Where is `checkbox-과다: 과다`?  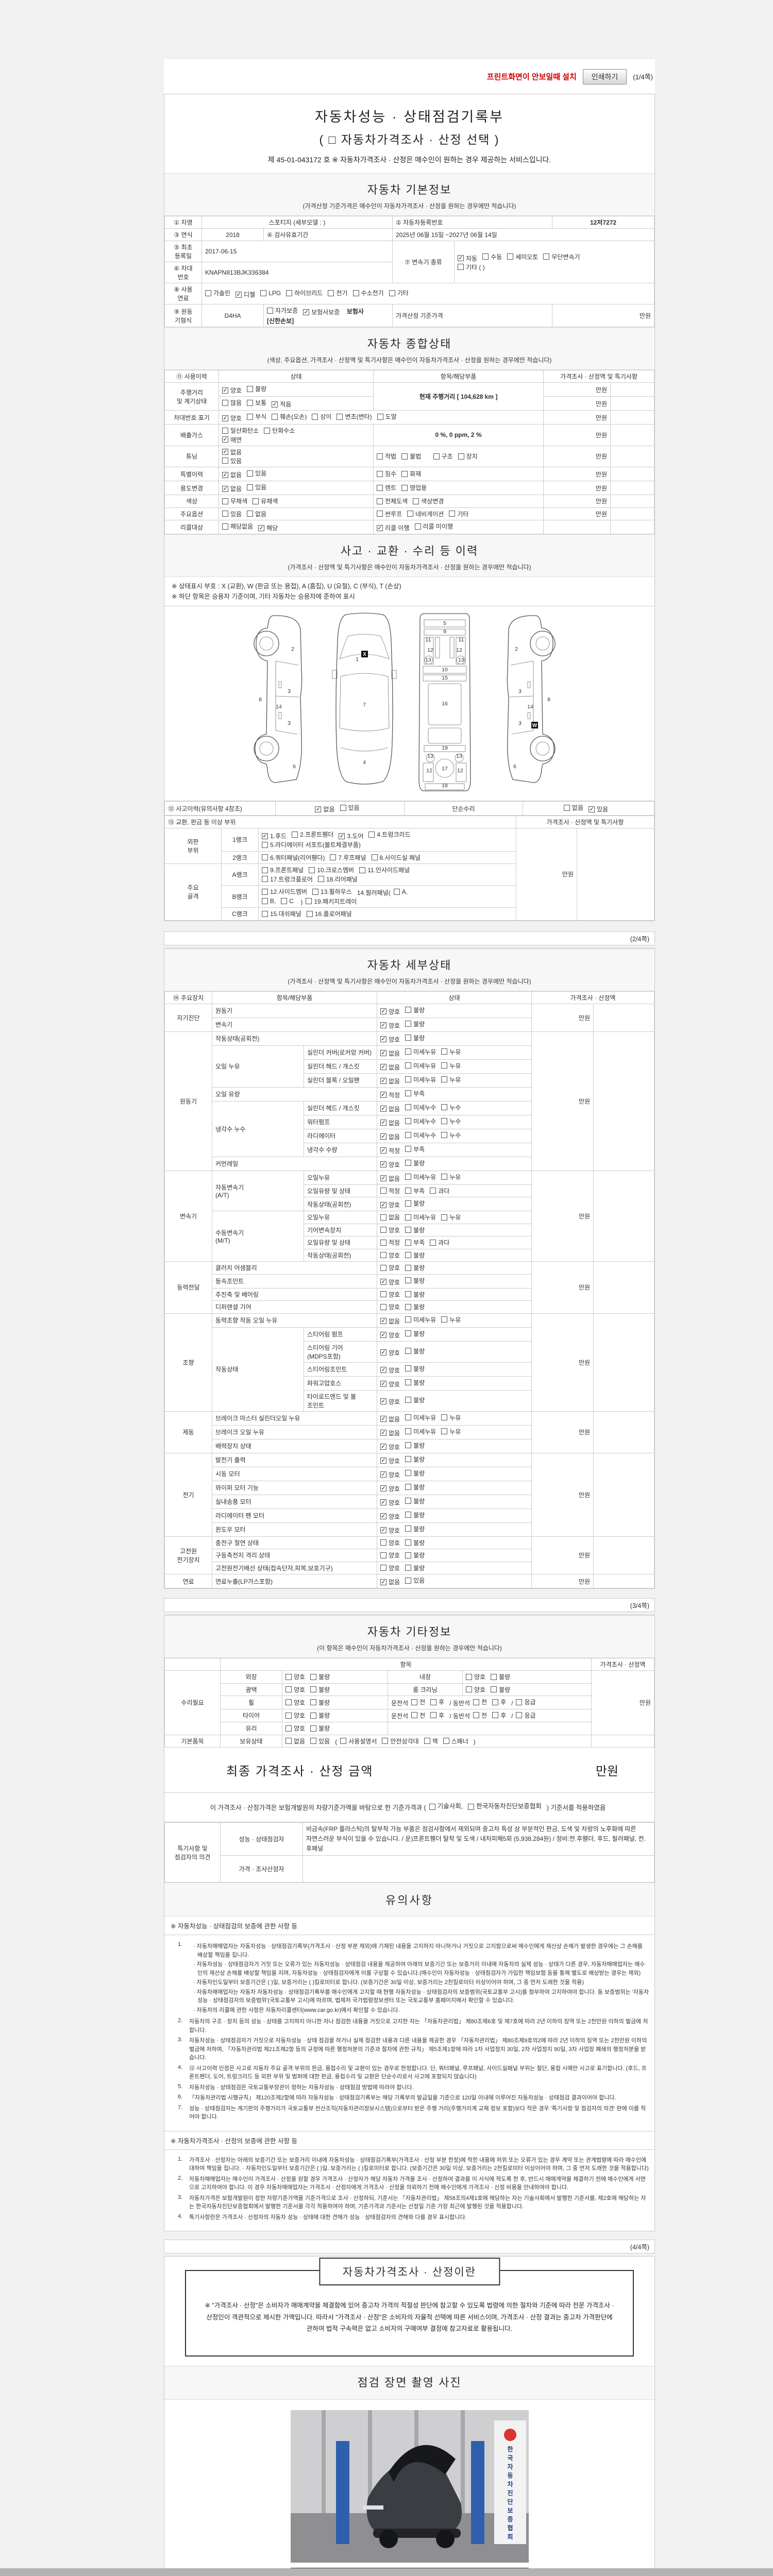
checkbox-과다: 과다 is located at coordinates (439, 1242).